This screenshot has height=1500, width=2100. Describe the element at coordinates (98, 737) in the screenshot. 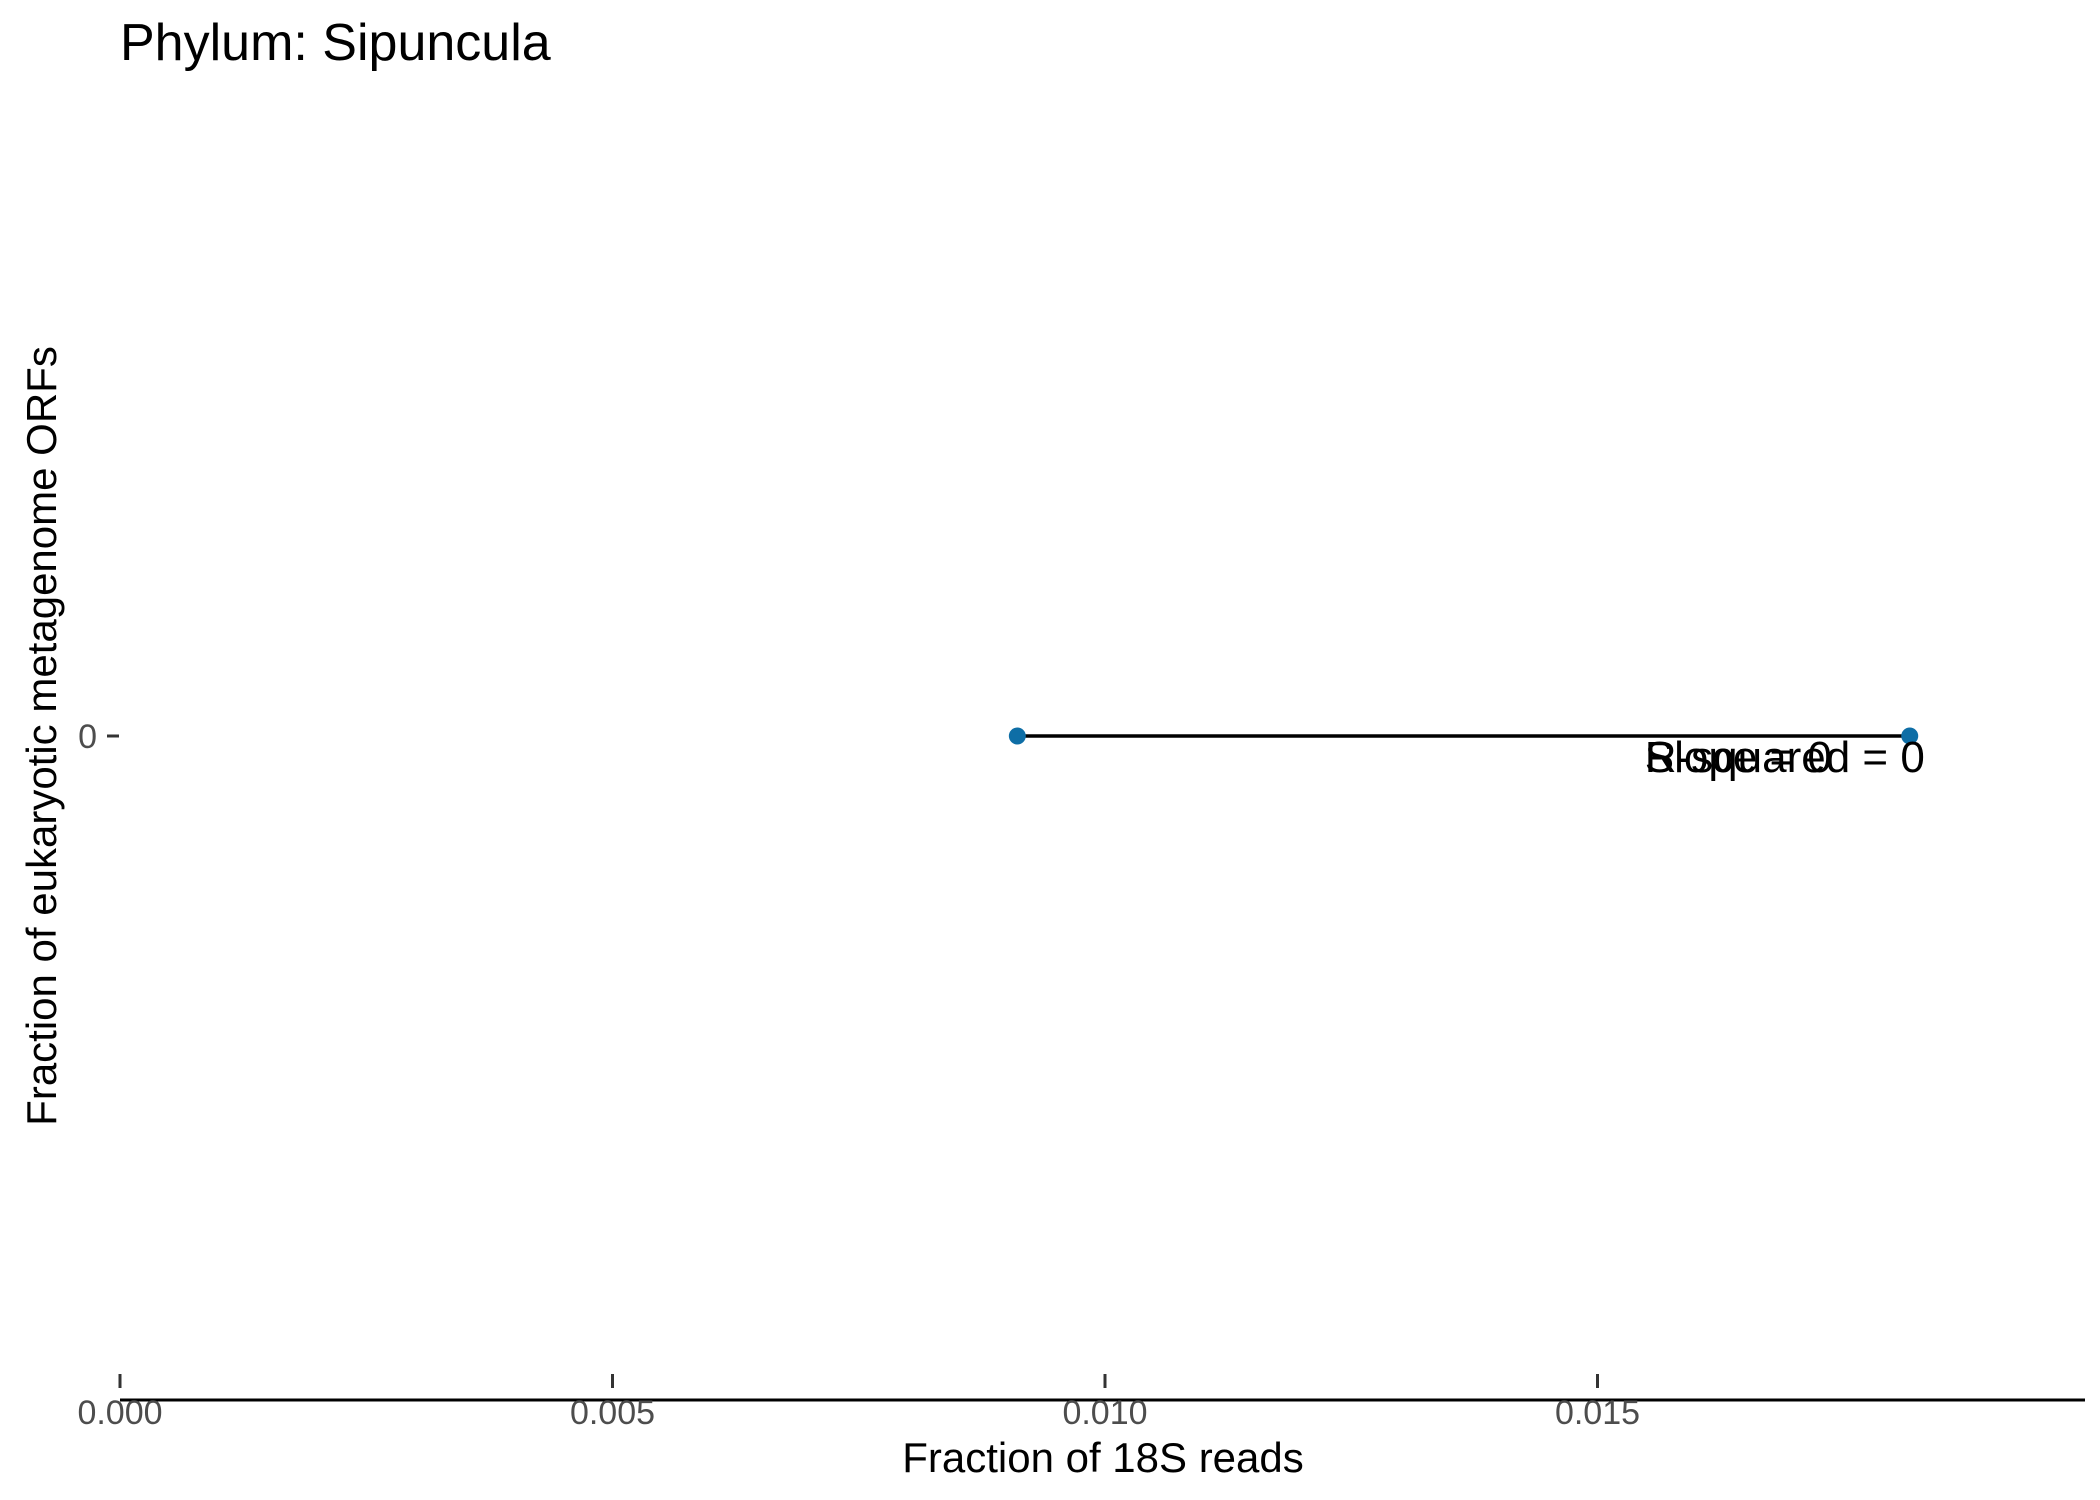

I see `y-axis-ticks: 0` at that location.